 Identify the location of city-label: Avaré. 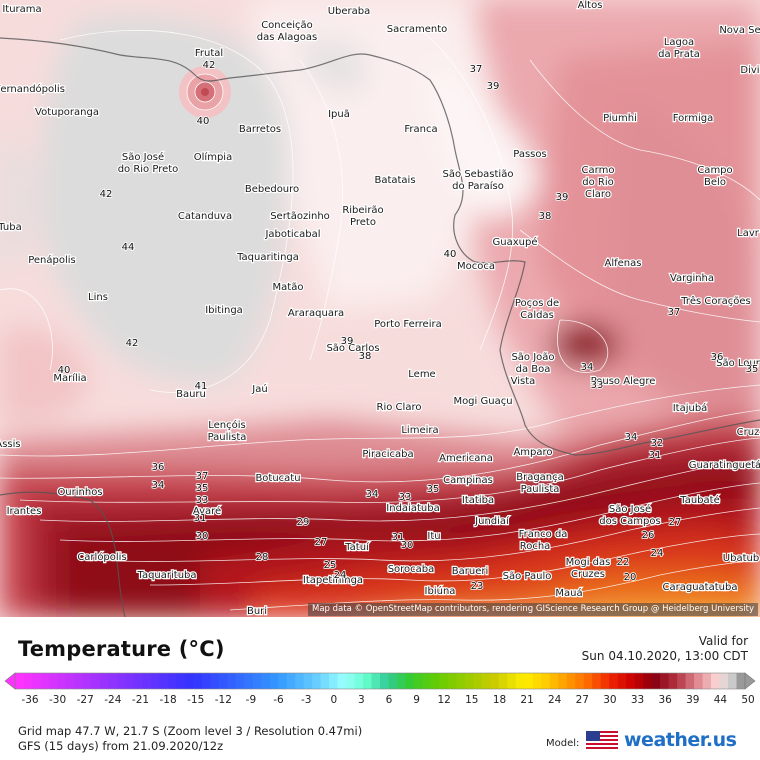
(207, 511).